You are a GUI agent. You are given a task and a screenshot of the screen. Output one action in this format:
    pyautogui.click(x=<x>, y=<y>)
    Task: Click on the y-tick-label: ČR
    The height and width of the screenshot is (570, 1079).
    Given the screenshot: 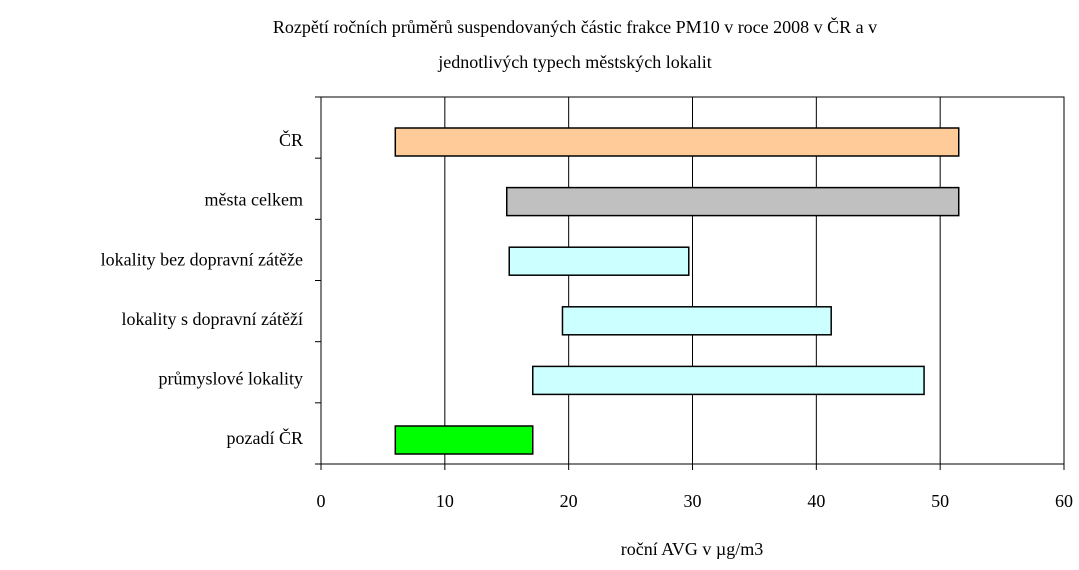 What is the action you would take?
    pyautogui.click(x=291, y=139)
    